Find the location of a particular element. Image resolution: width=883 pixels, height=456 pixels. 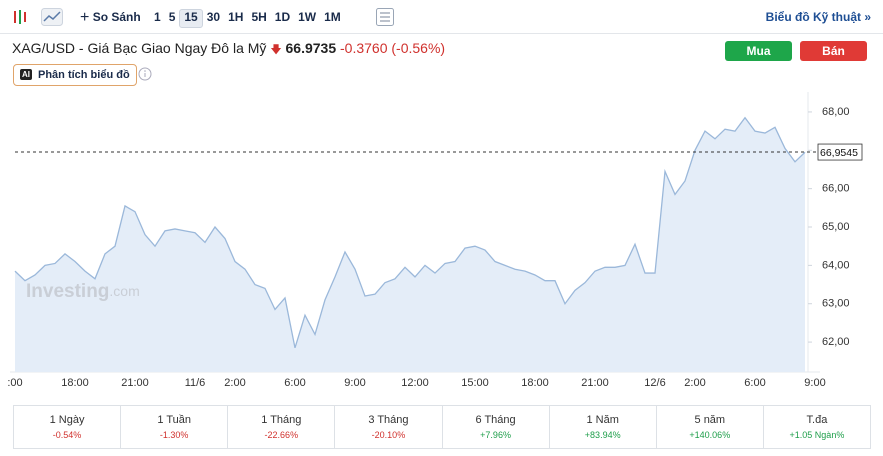

performance-cell: 1 Tháng -22.66% is located at coordinates (282, 427).